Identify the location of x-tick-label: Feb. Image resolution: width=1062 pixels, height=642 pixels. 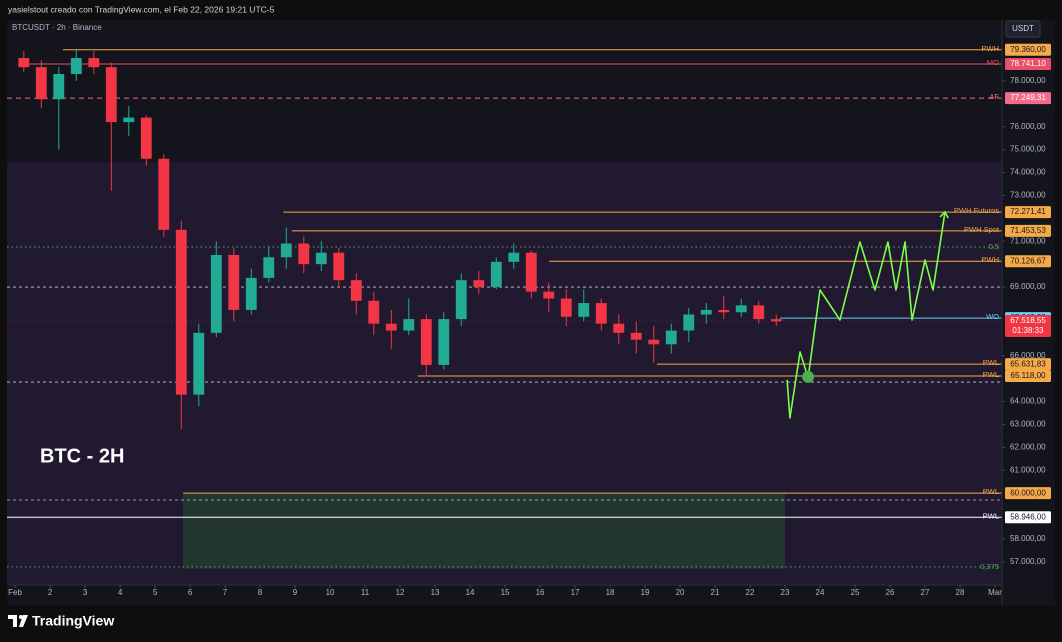
(15, 592).